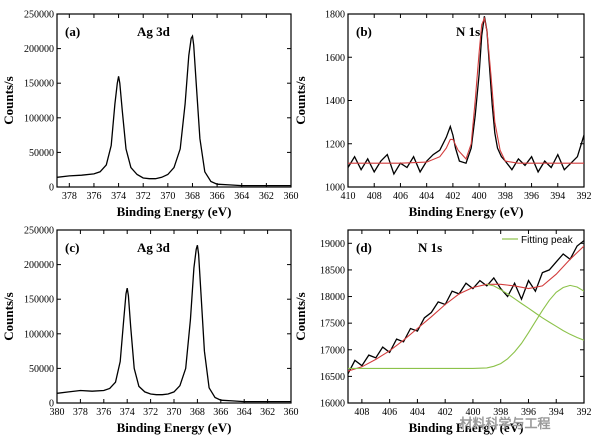  Describe the element at coordinates (364, 247) in the screenshot. I see `panel-label: (d)` at that location.